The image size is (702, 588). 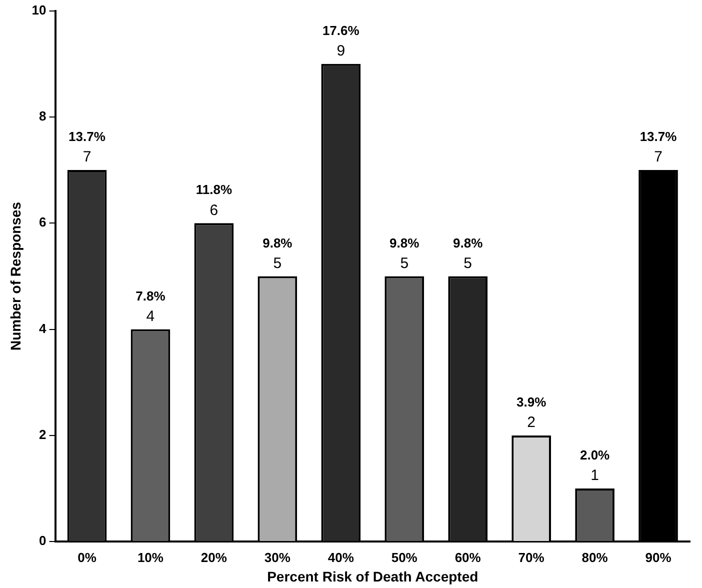 I want to click on data-label: 9, so click(x=341, y=51).